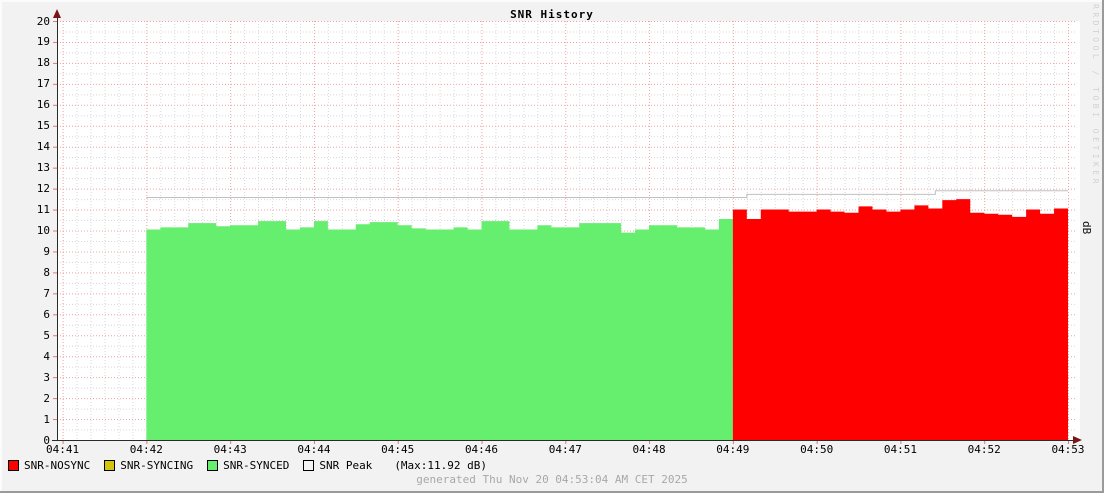 The image size is (1104, 493). Describe the element at coordinates (481, 449) in the screenshot. I see `x-tick-label: 04:46` at that location.